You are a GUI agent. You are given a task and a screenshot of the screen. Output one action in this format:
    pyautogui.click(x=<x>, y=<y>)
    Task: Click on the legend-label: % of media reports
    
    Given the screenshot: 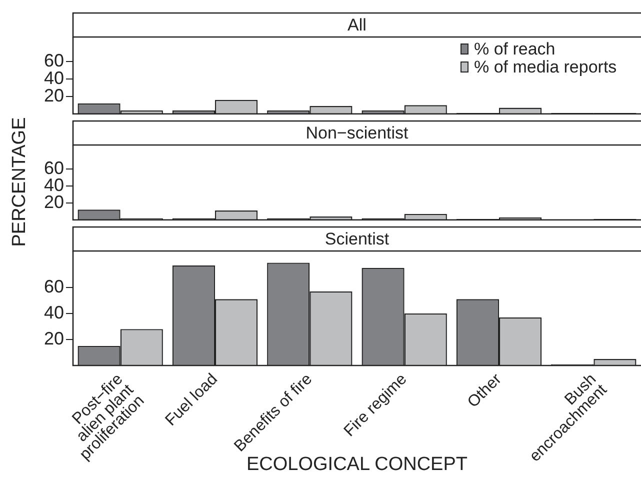 What is the action you would take?
    pyautogui.click(x=545, y=67)
    